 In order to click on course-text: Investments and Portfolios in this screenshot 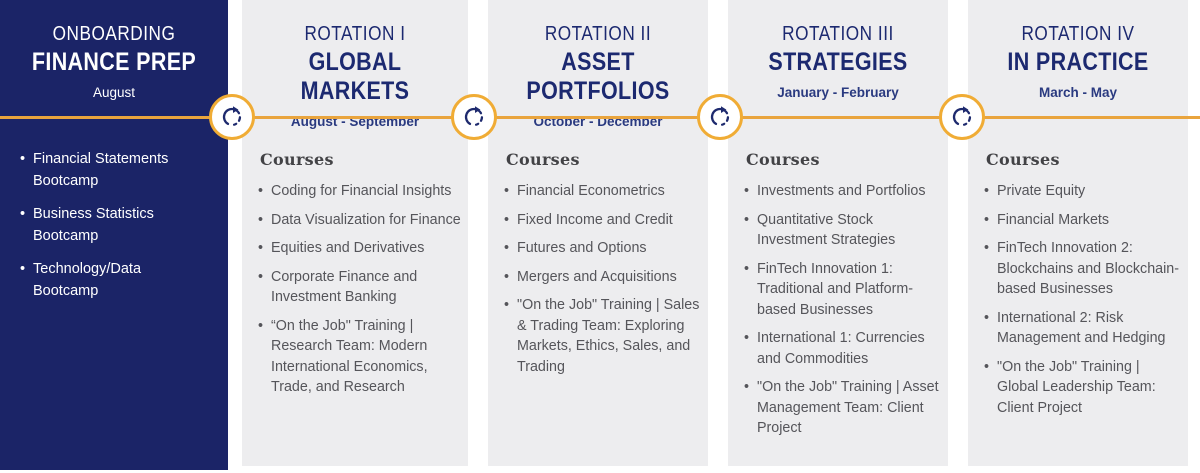, I will do `click(841, 191)`.